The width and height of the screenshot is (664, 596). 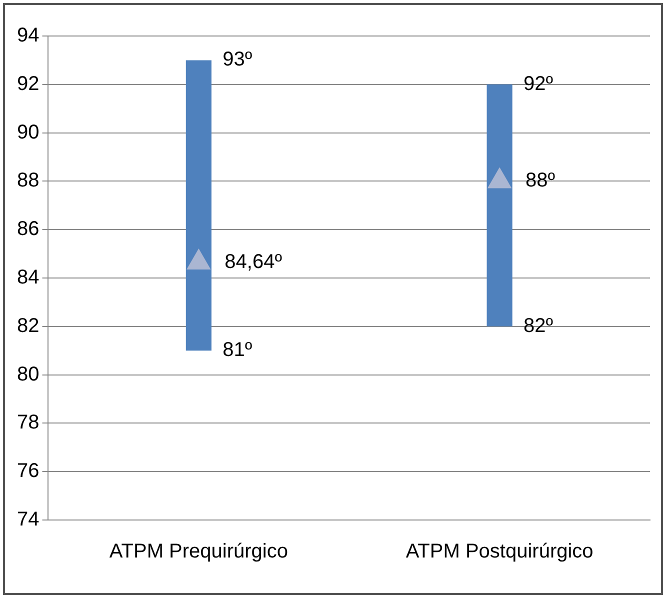 I want to click on annotation: 82º, so click(x=539, y=325).